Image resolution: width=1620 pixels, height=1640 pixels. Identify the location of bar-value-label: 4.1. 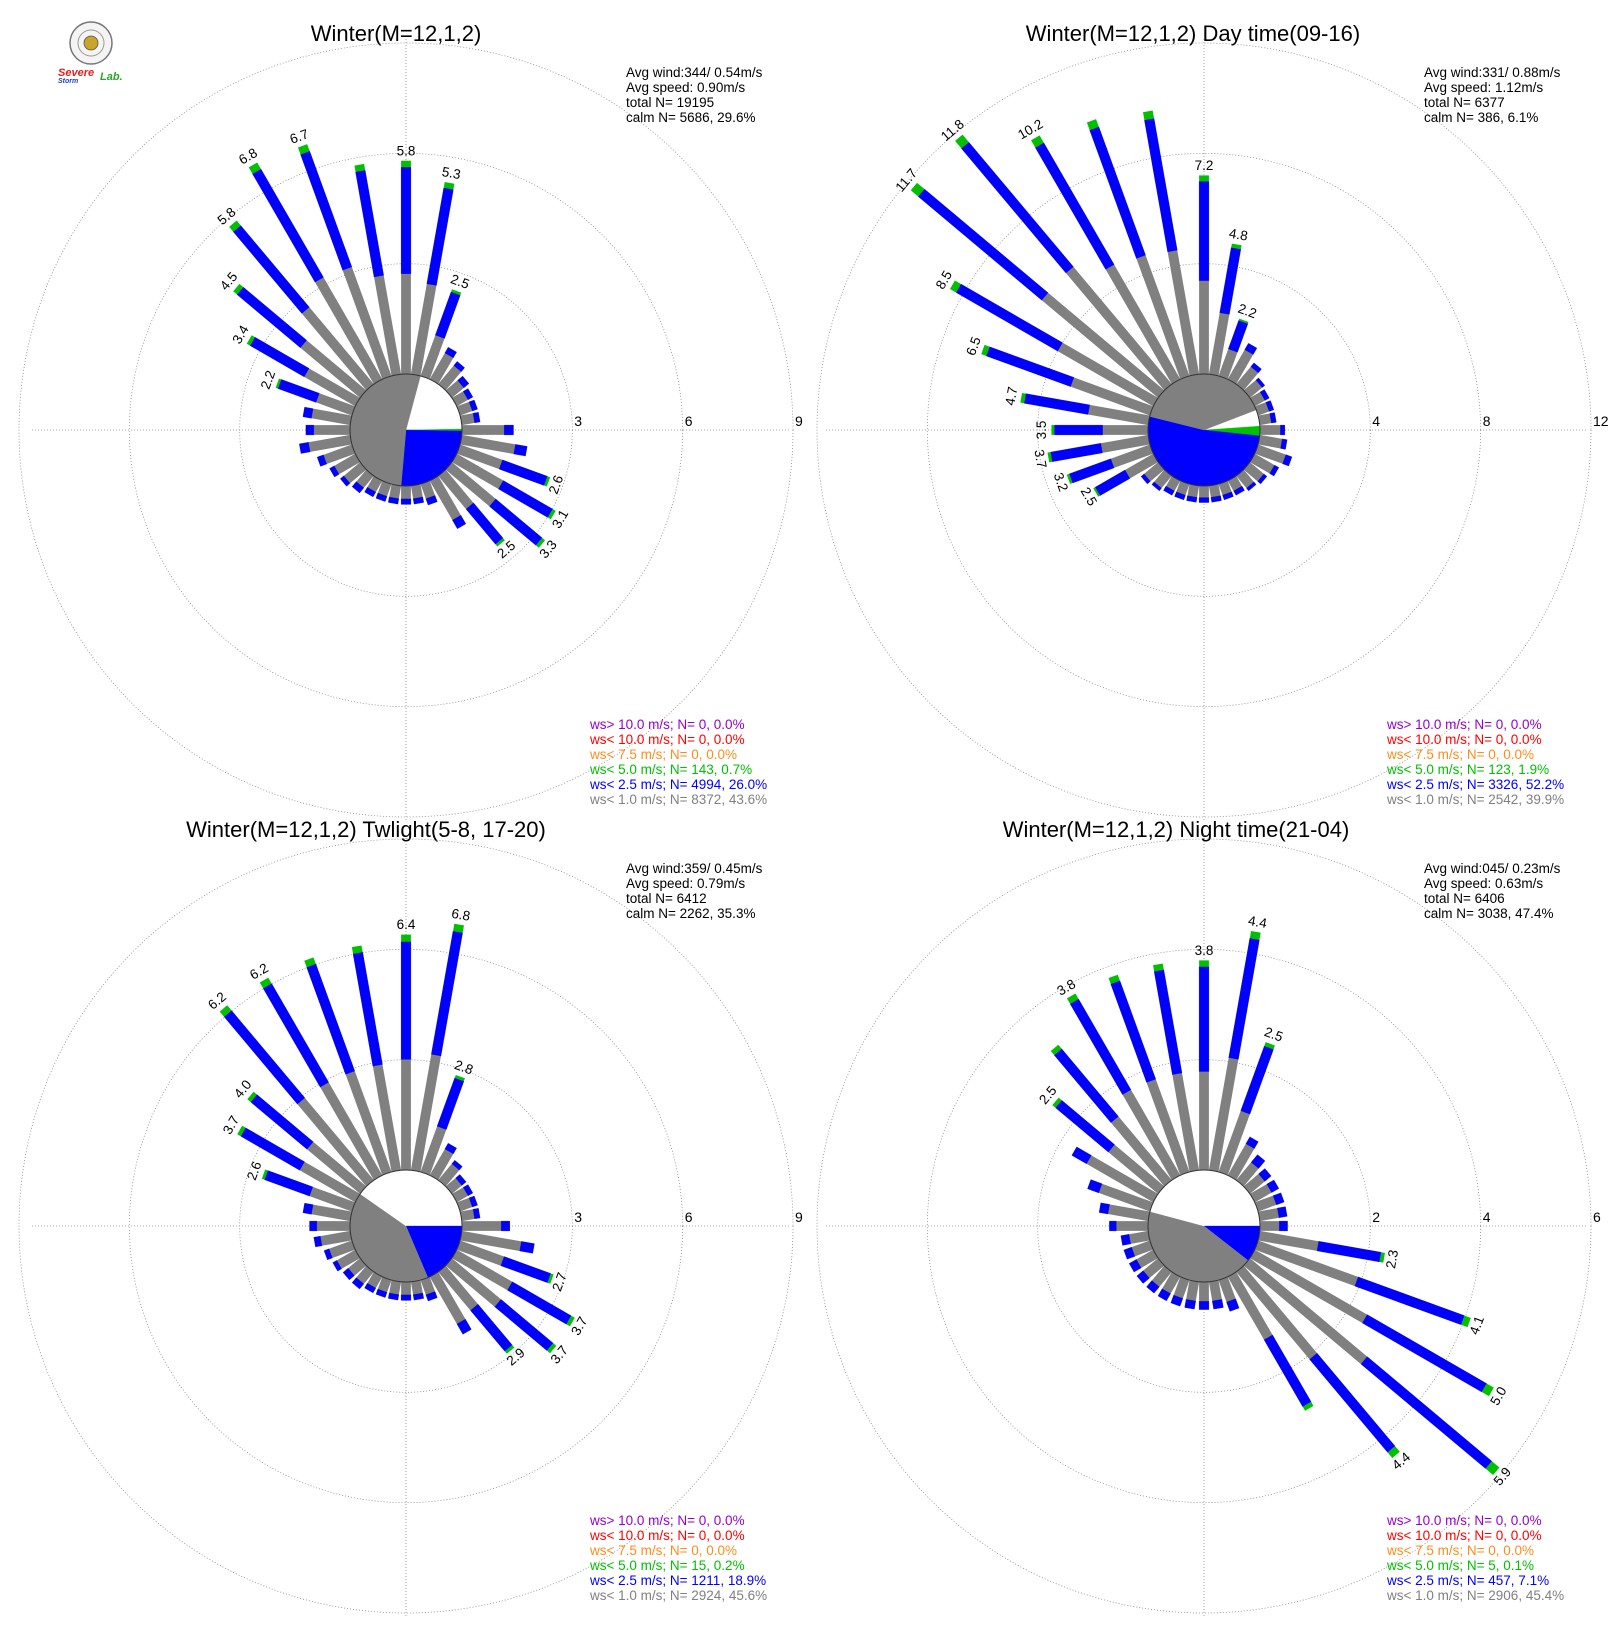
(1476, 1325).